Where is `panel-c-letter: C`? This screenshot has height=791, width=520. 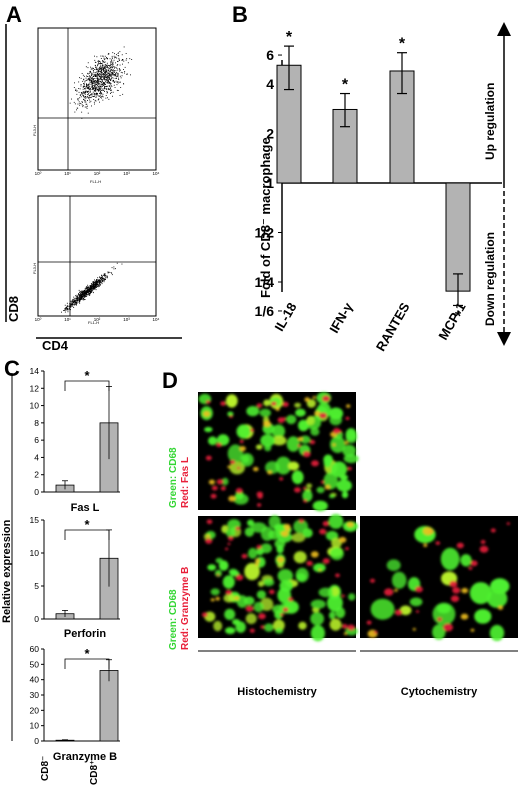 panel-c-letter: C is located at coordinates (12, 368).